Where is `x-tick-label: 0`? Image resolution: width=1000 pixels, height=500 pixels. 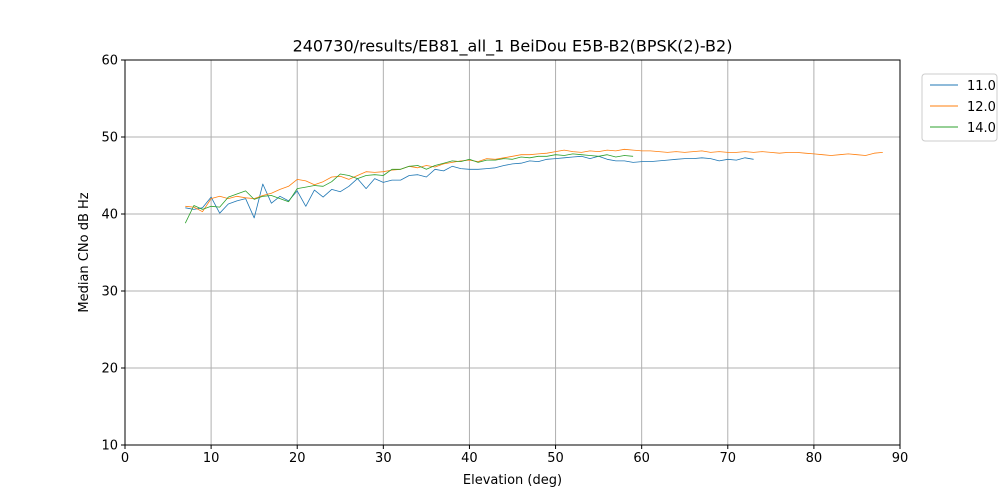 x-tick-label: 0 is located at coordinates (125, 458).